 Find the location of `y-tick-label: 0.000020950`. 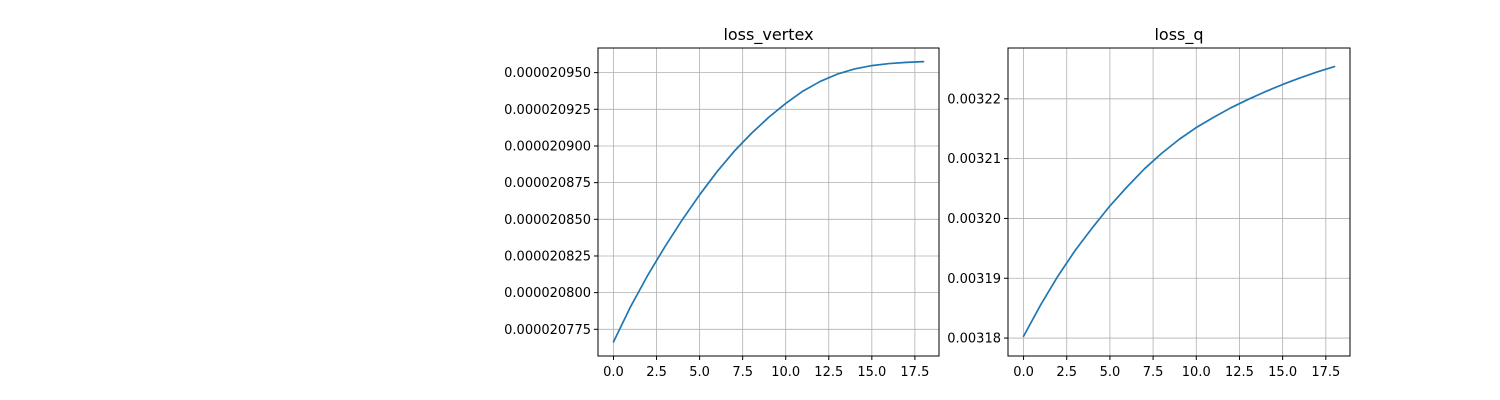

y-tick-label: 0.000020950 is located at coordinates (547, 73).